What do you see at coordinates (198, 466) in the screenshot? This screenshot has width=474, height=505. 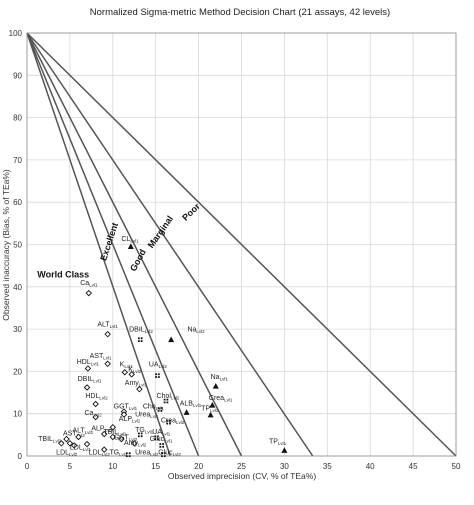 I see `x-tick-label: 20` at bounding box center [198, 466].